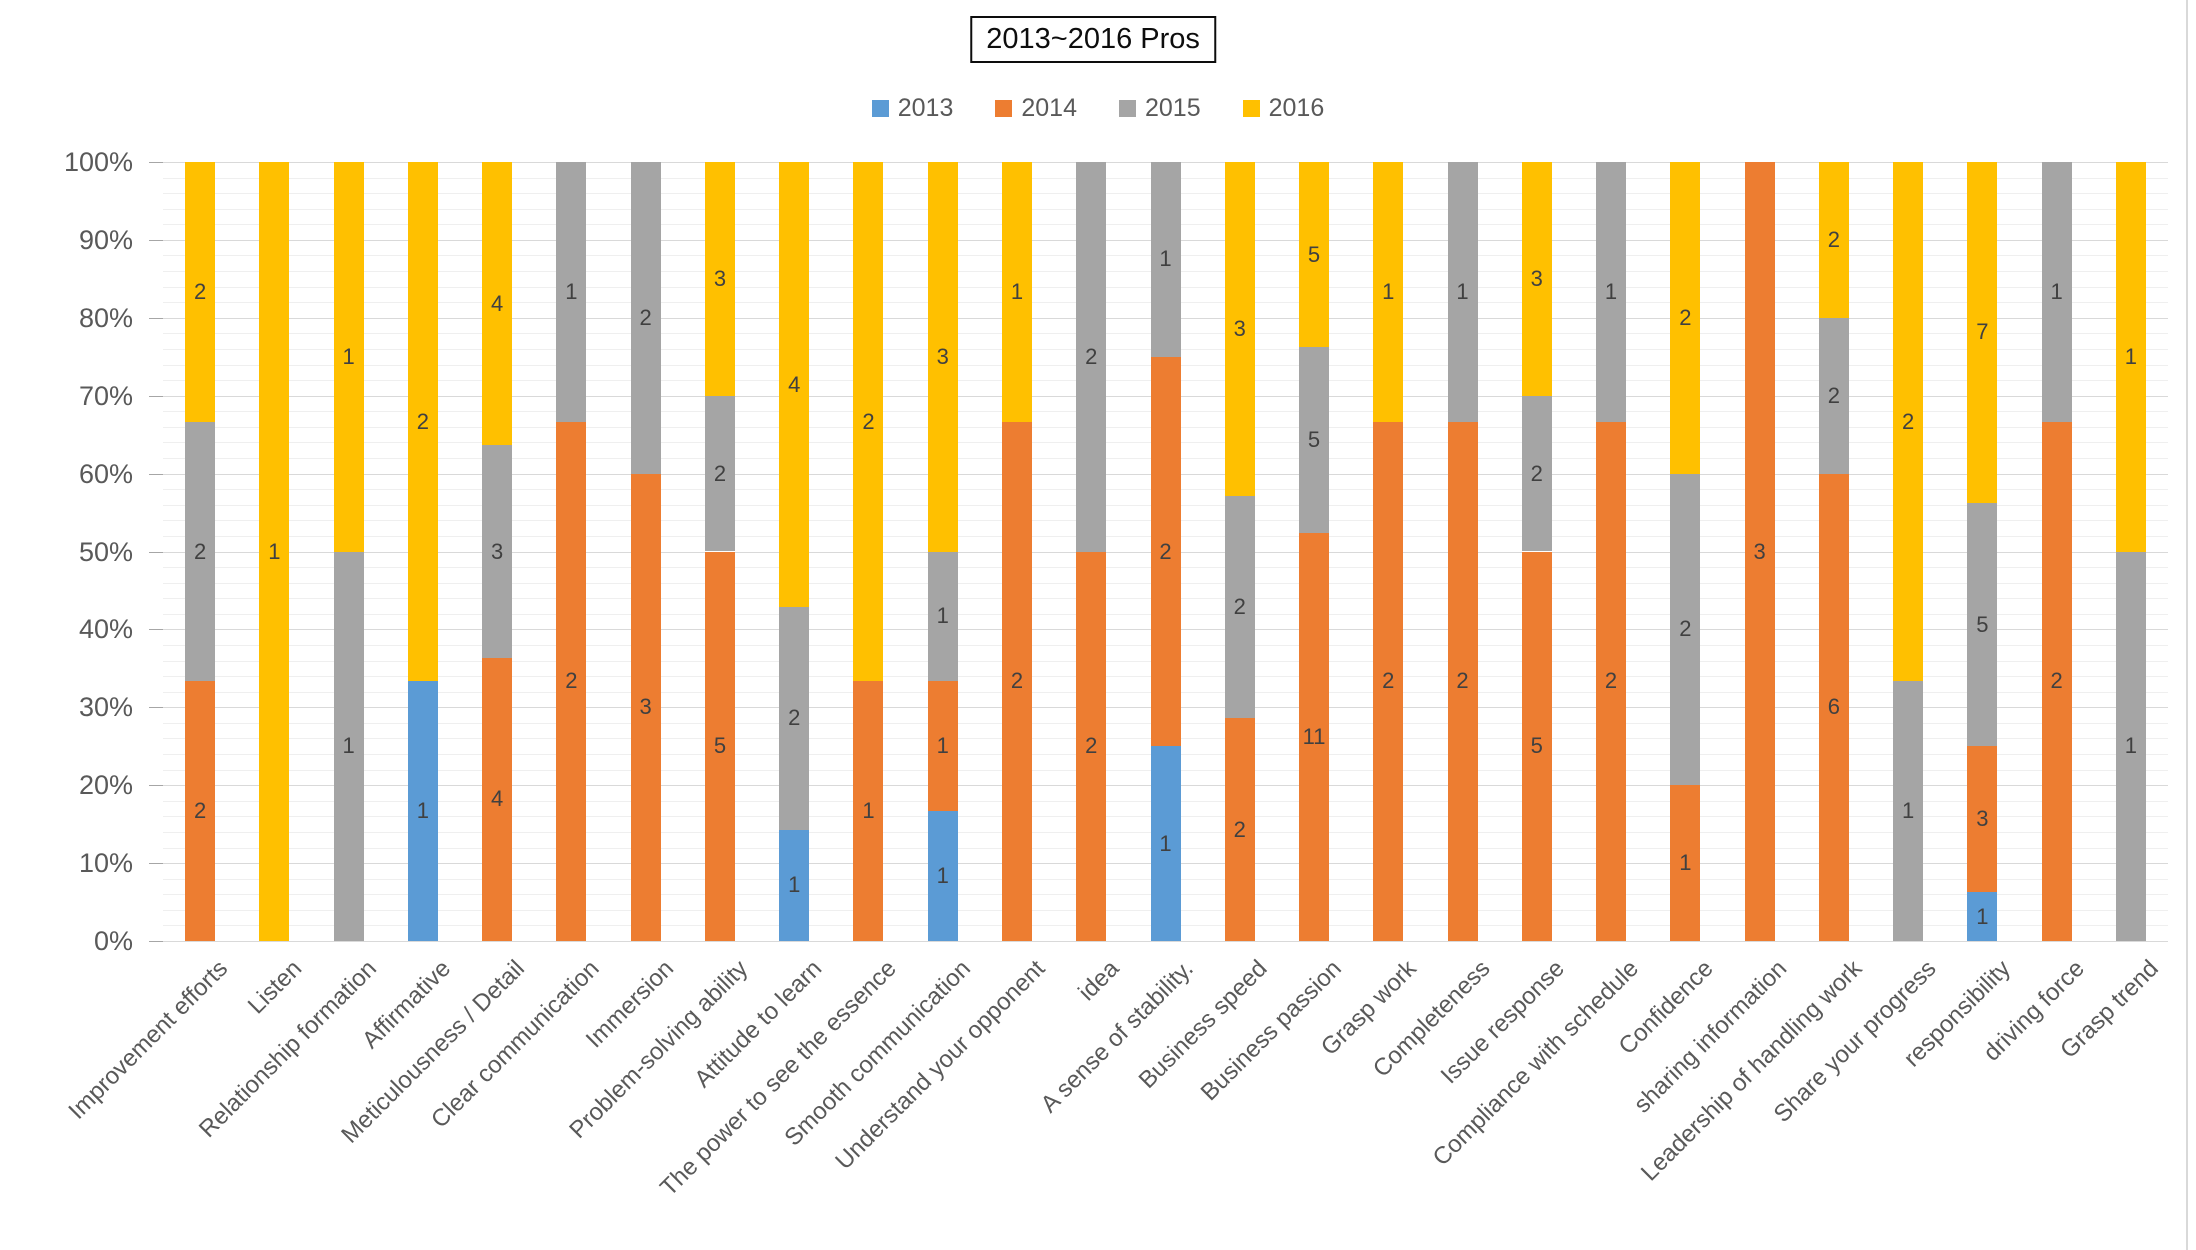  I want to click on y-axis-label: 10%, so click(105, 863).